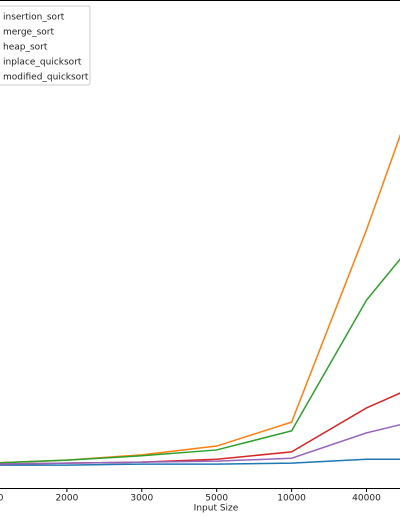  I want to click on legend-label: merge_sort, so click(28, 33).